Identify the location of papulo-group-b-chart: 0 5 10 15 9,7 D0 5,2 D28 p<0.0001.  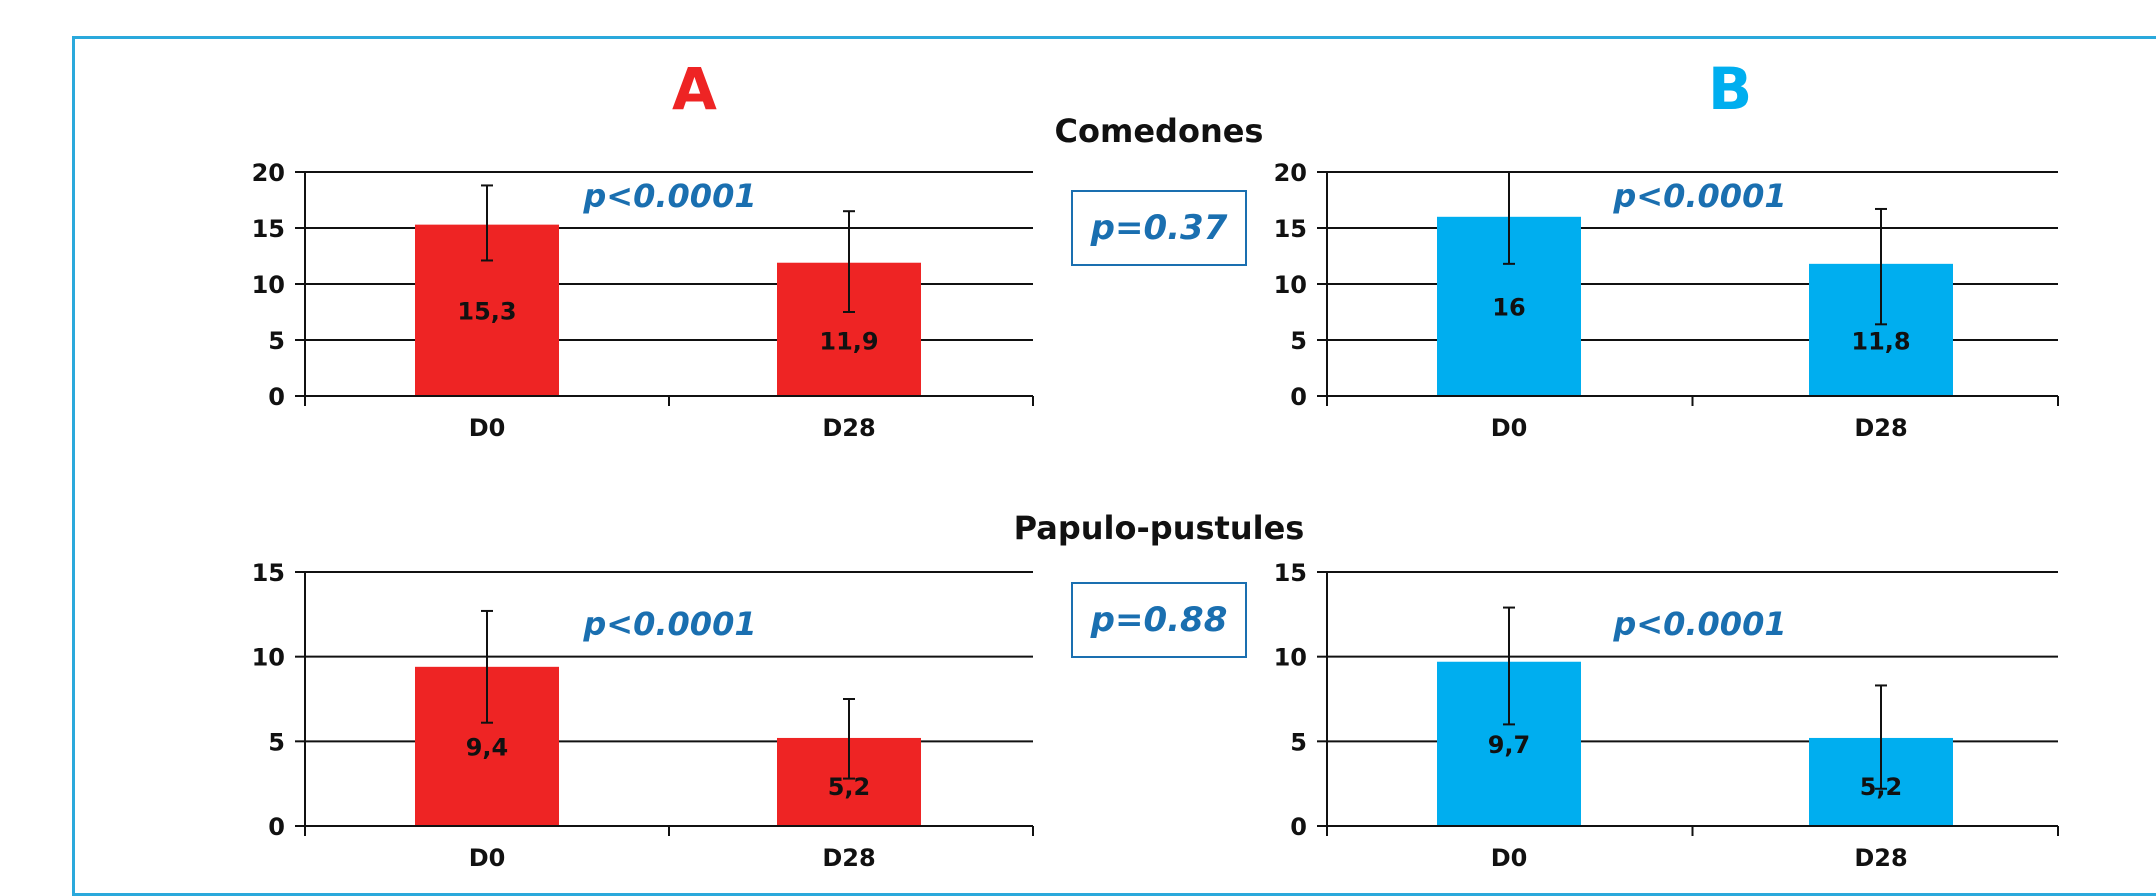
(1666, 715).